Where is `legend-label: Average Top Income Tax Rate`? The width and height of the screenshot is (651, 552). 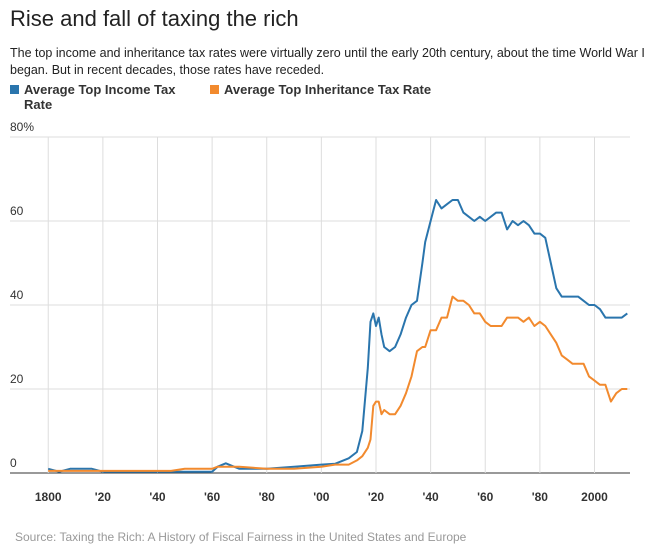
legend-label: Average Top Income Tax Rate is located at coordinates (100, 97).